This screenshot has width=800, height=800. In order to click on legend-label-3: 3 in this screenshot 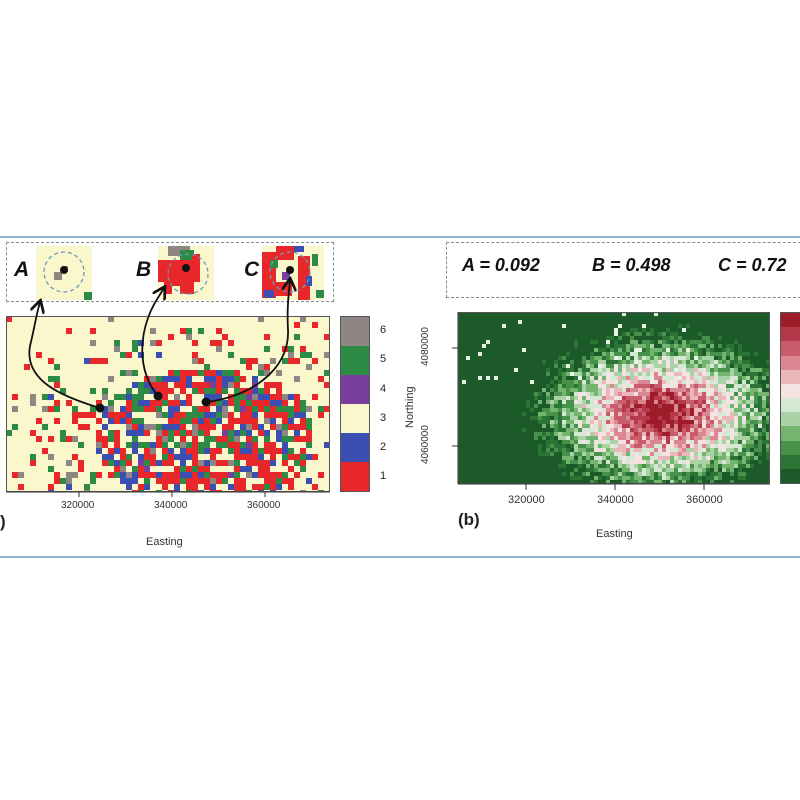, I will do `click(383, 418)`.